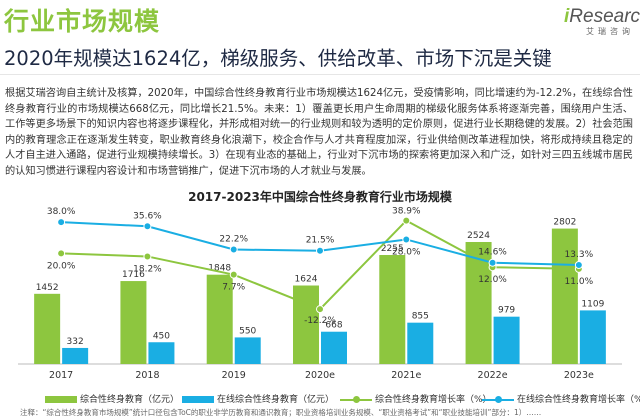  I want to click on bar-label-total: 2802, so click(564, 223).